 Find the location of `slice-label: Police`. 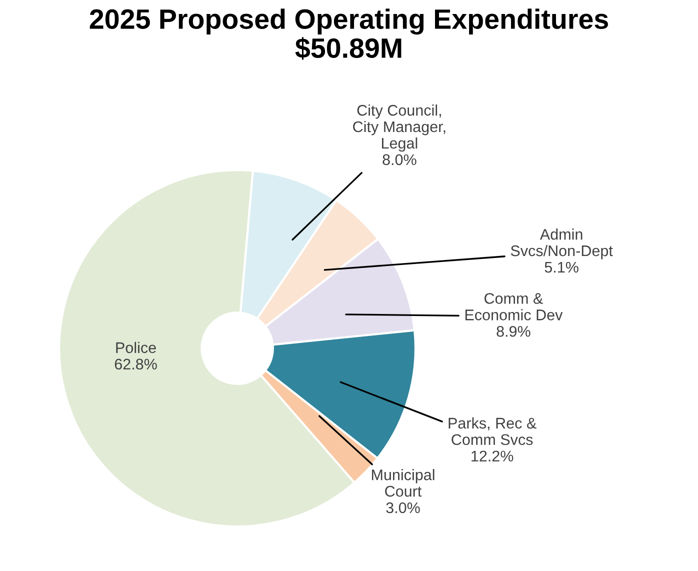

slice-label: Police is located at coordinates (136, 348).